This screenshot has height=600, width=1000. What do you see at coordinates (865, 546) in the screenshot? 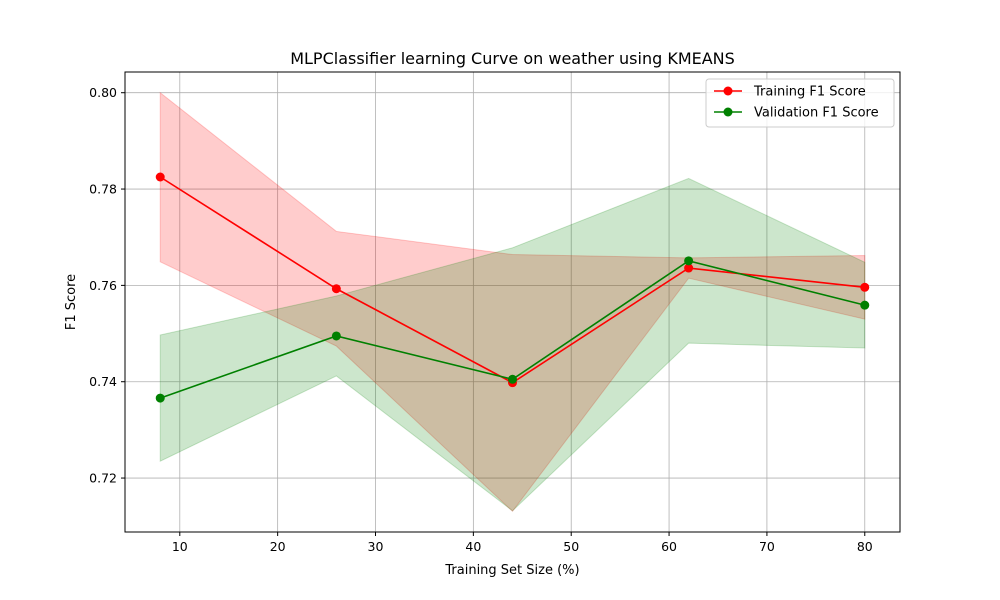
I see `x-tick-label: 80` at bounding box center [865, 546].